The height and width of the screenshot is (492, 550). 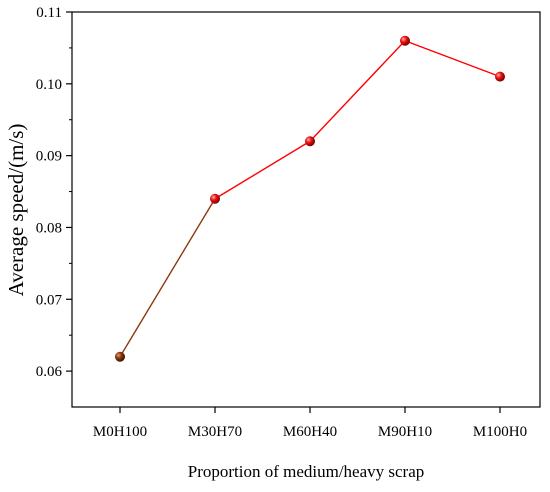 I want to click on y-tick-label: 0.10, so click(x=49, y=85).